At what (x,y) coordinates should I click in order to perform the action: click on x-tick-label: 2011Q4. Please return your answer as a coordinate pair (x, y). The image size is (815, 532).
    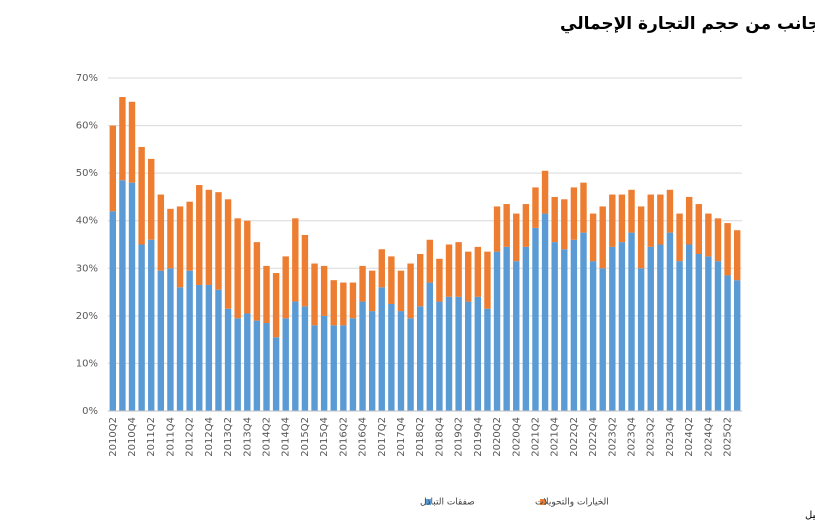
    Looking at the image, I should click on (170, 437).